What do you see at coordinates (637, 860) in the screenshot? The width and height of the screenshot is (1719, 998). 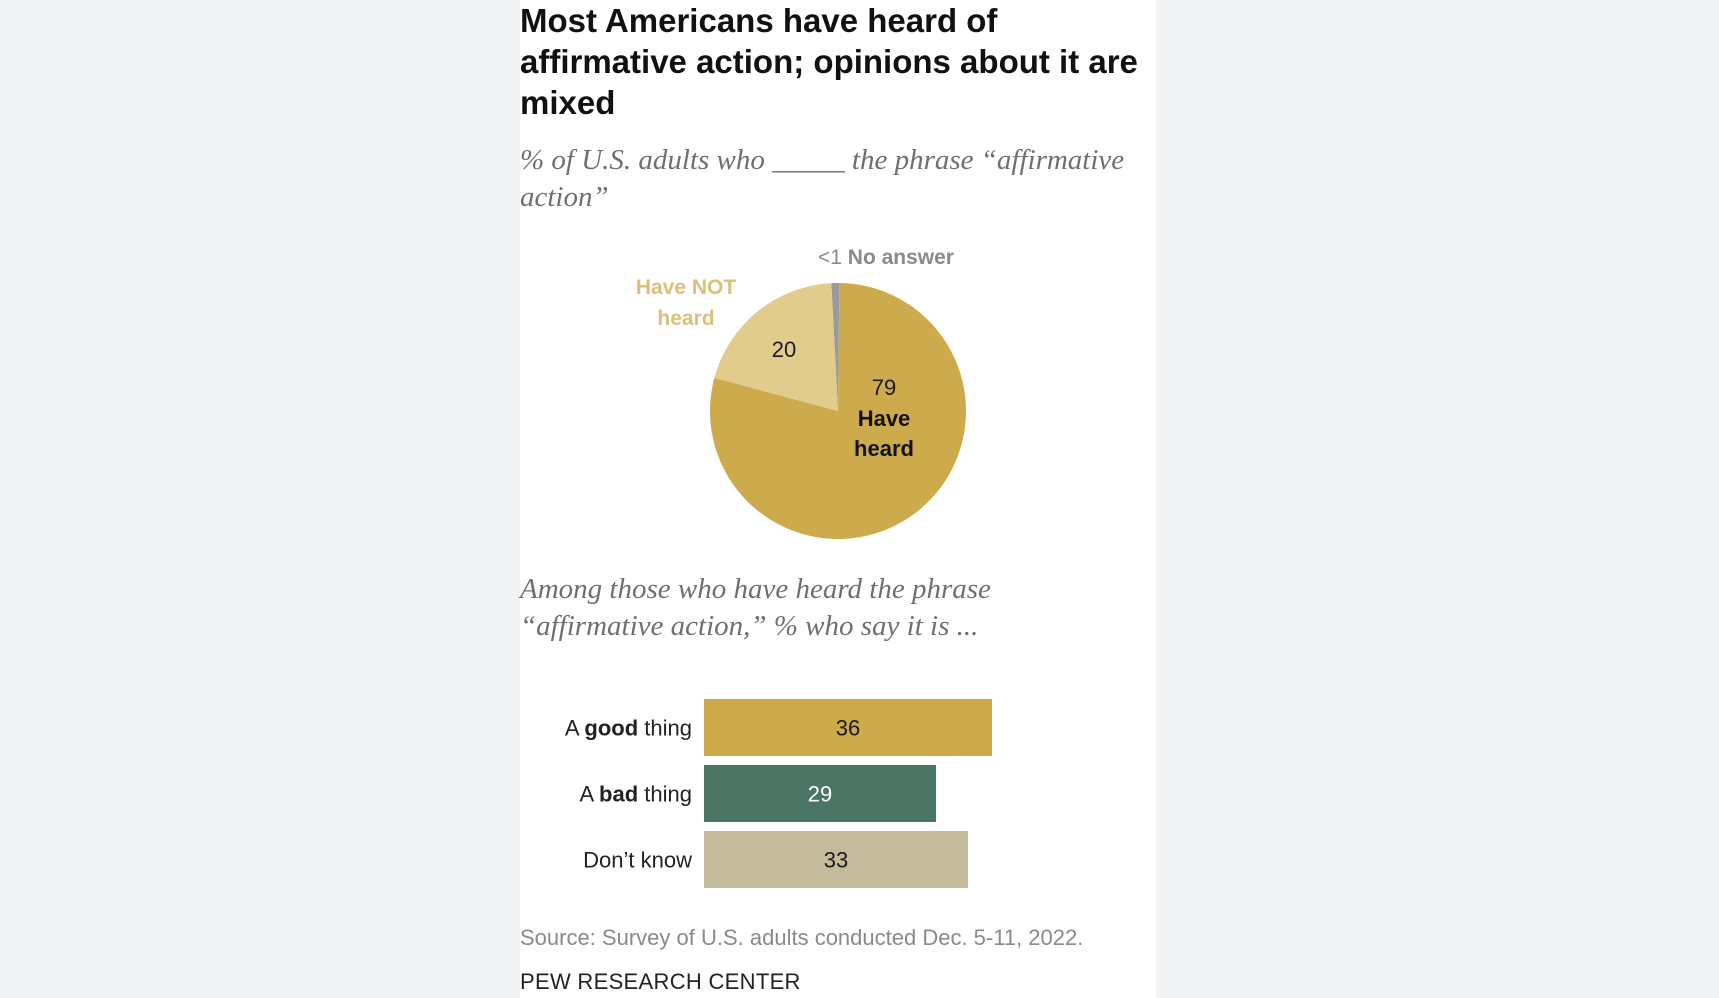 I see `bar-category-label: Don’t know` at bounding box center [637, 860].